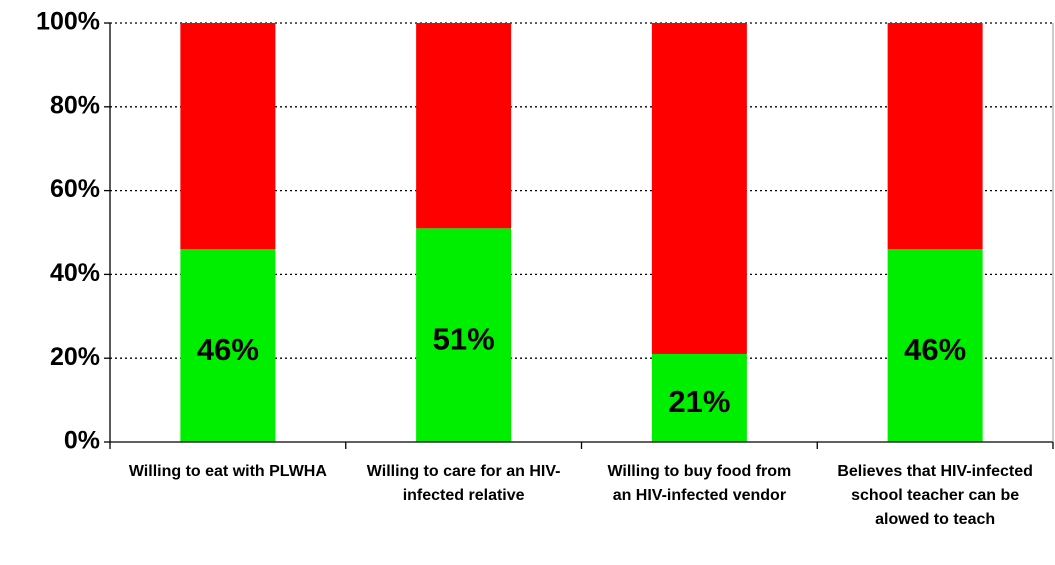 The height and width of the screenshot is (565, 1055). What do you see at coordinates (227, 471) in the screenshot?
I see `x-tick-label: Willing to eat with PLWHA` at bounding box center [227, 471].